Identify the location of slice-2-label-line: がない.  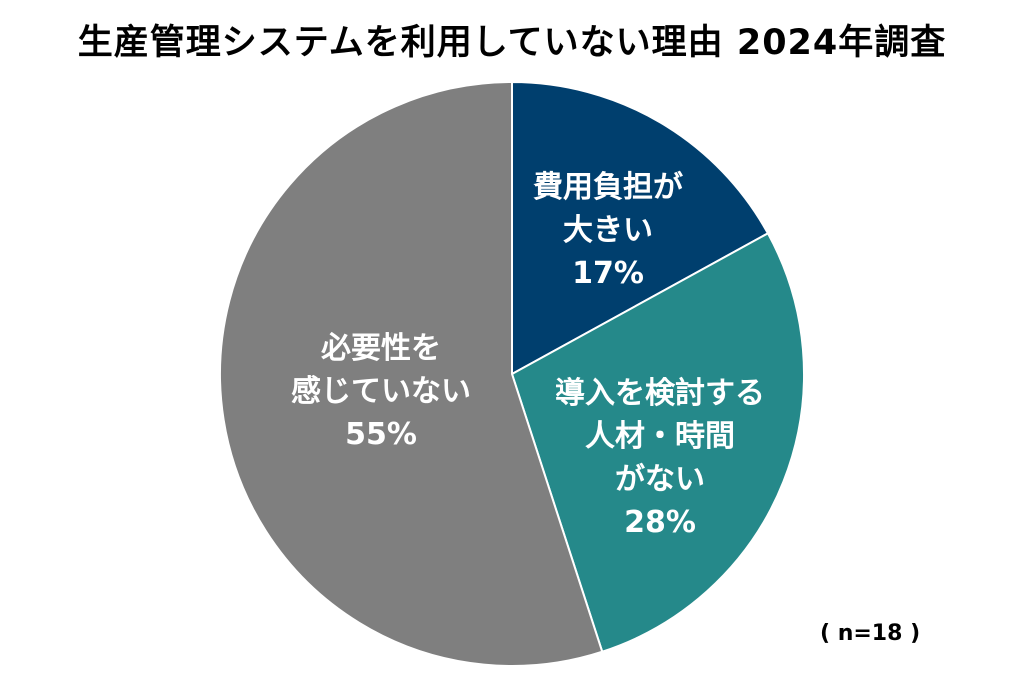
(660, 479).